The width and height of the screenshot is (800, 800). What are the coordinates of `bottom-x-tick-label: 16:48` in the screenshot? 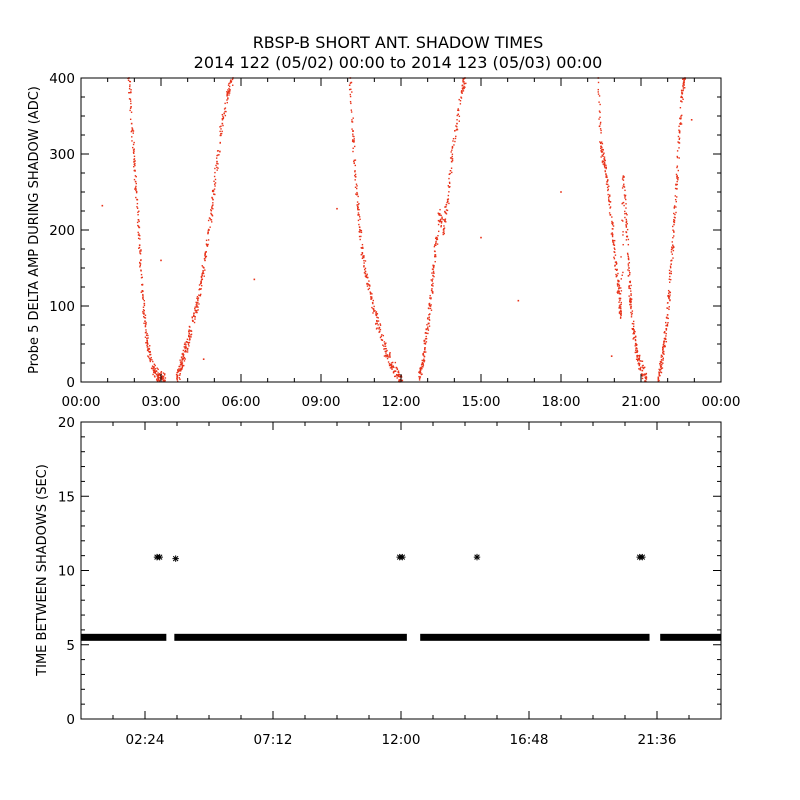 It's located at (529, 740).